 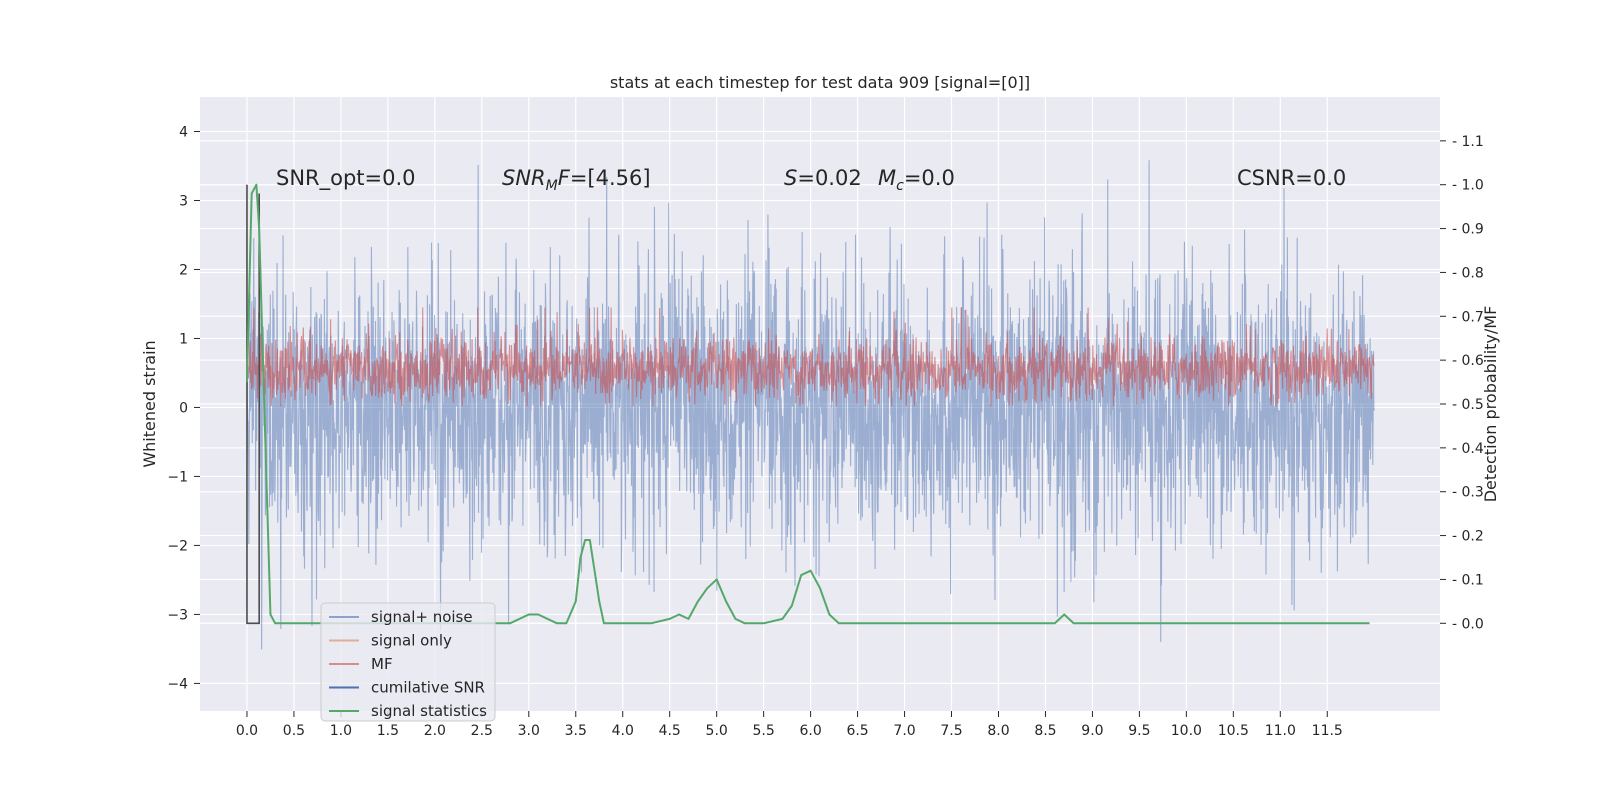 I want to click on y-tick-label-left: −3, so click(x=177, y=615).